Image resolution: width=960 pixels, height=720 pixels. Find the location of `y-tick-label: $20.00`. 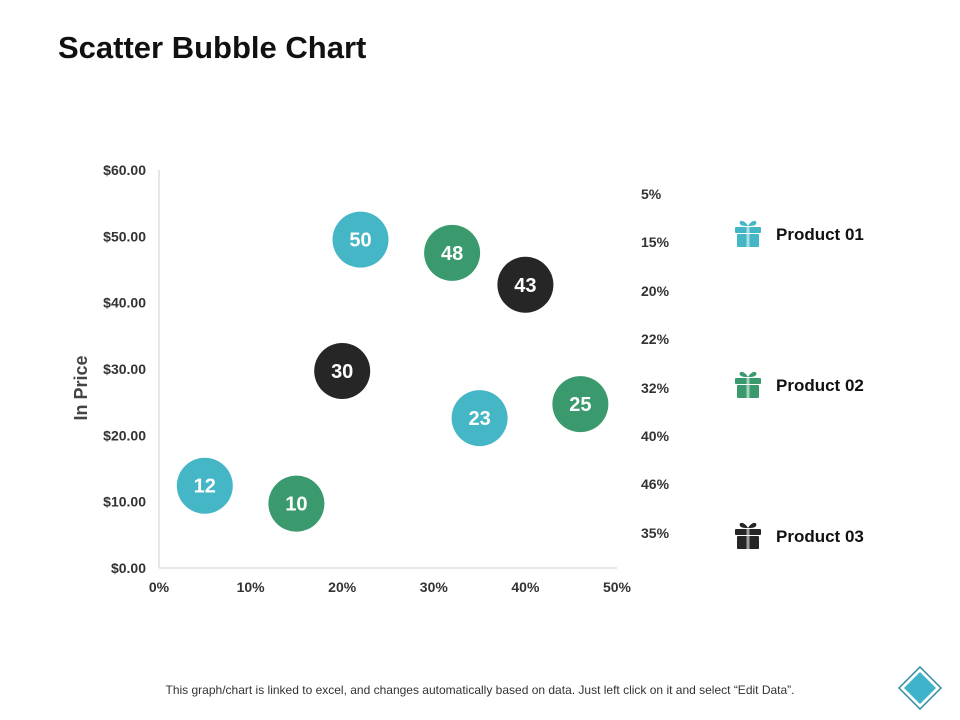

y-tick-label: $20.00 is located at coordinates (124, 435).